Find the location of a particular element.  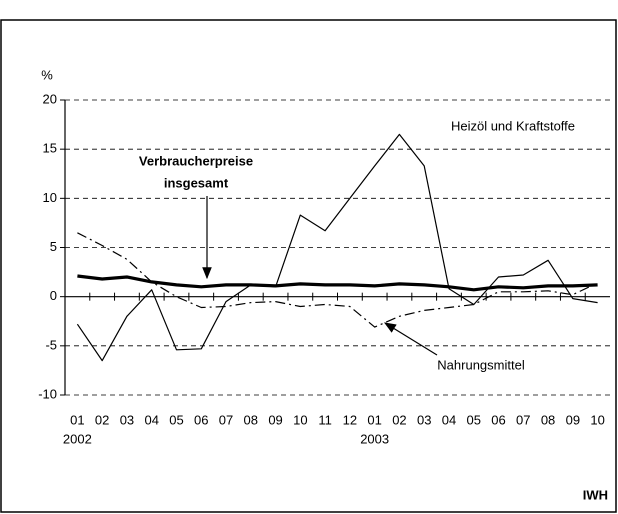

series-label: insgesamt is located at coordinates (196, 182).